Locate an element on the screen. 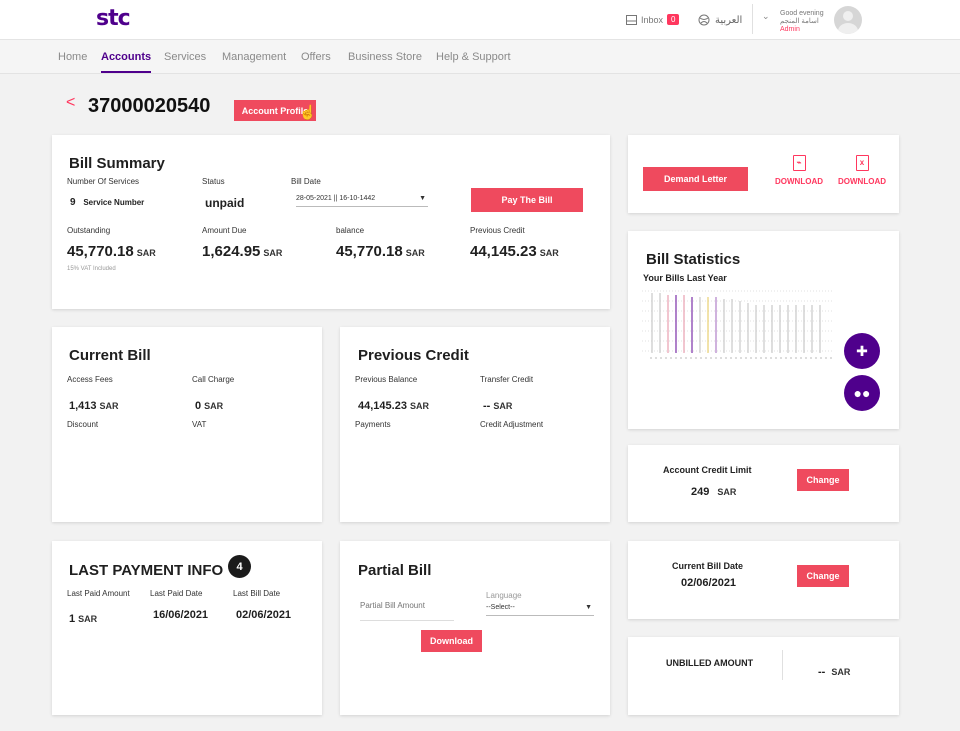 The image size is (960, 731). last-paid-date-label: Last Paid Date is located at coordinates (176, 593).